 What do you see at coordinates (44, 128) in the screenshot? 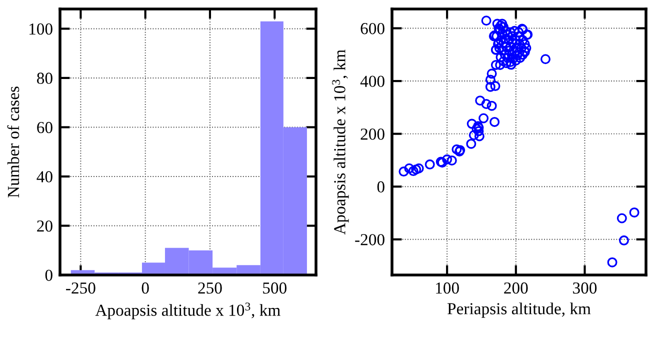
I see `y-tick-label: 60` at bounding box center [44, 128].